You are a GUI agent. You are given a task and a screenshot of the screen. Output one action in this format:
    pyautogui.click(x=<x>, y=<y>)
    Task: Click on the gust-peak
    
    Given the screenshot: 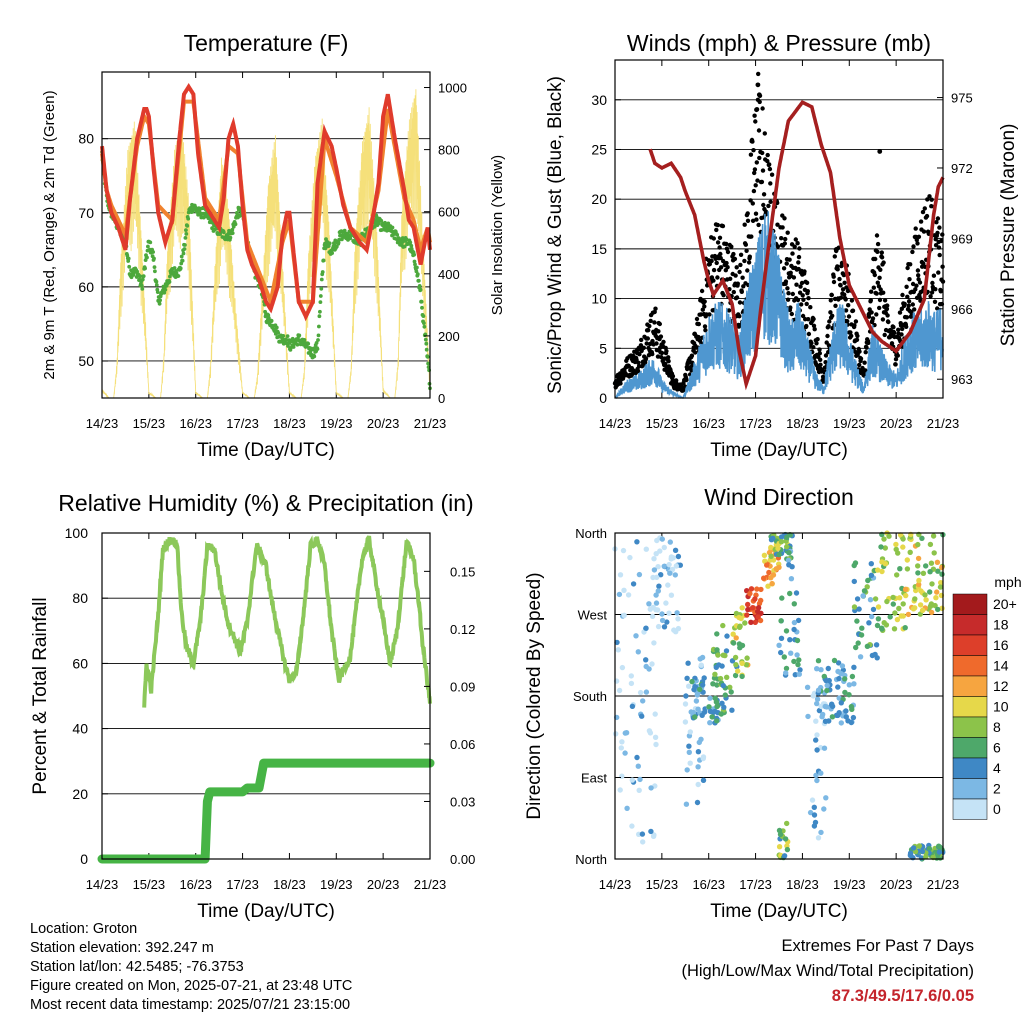 What is the action you would take?
    pyautogui.click(x=758, y=85)
    